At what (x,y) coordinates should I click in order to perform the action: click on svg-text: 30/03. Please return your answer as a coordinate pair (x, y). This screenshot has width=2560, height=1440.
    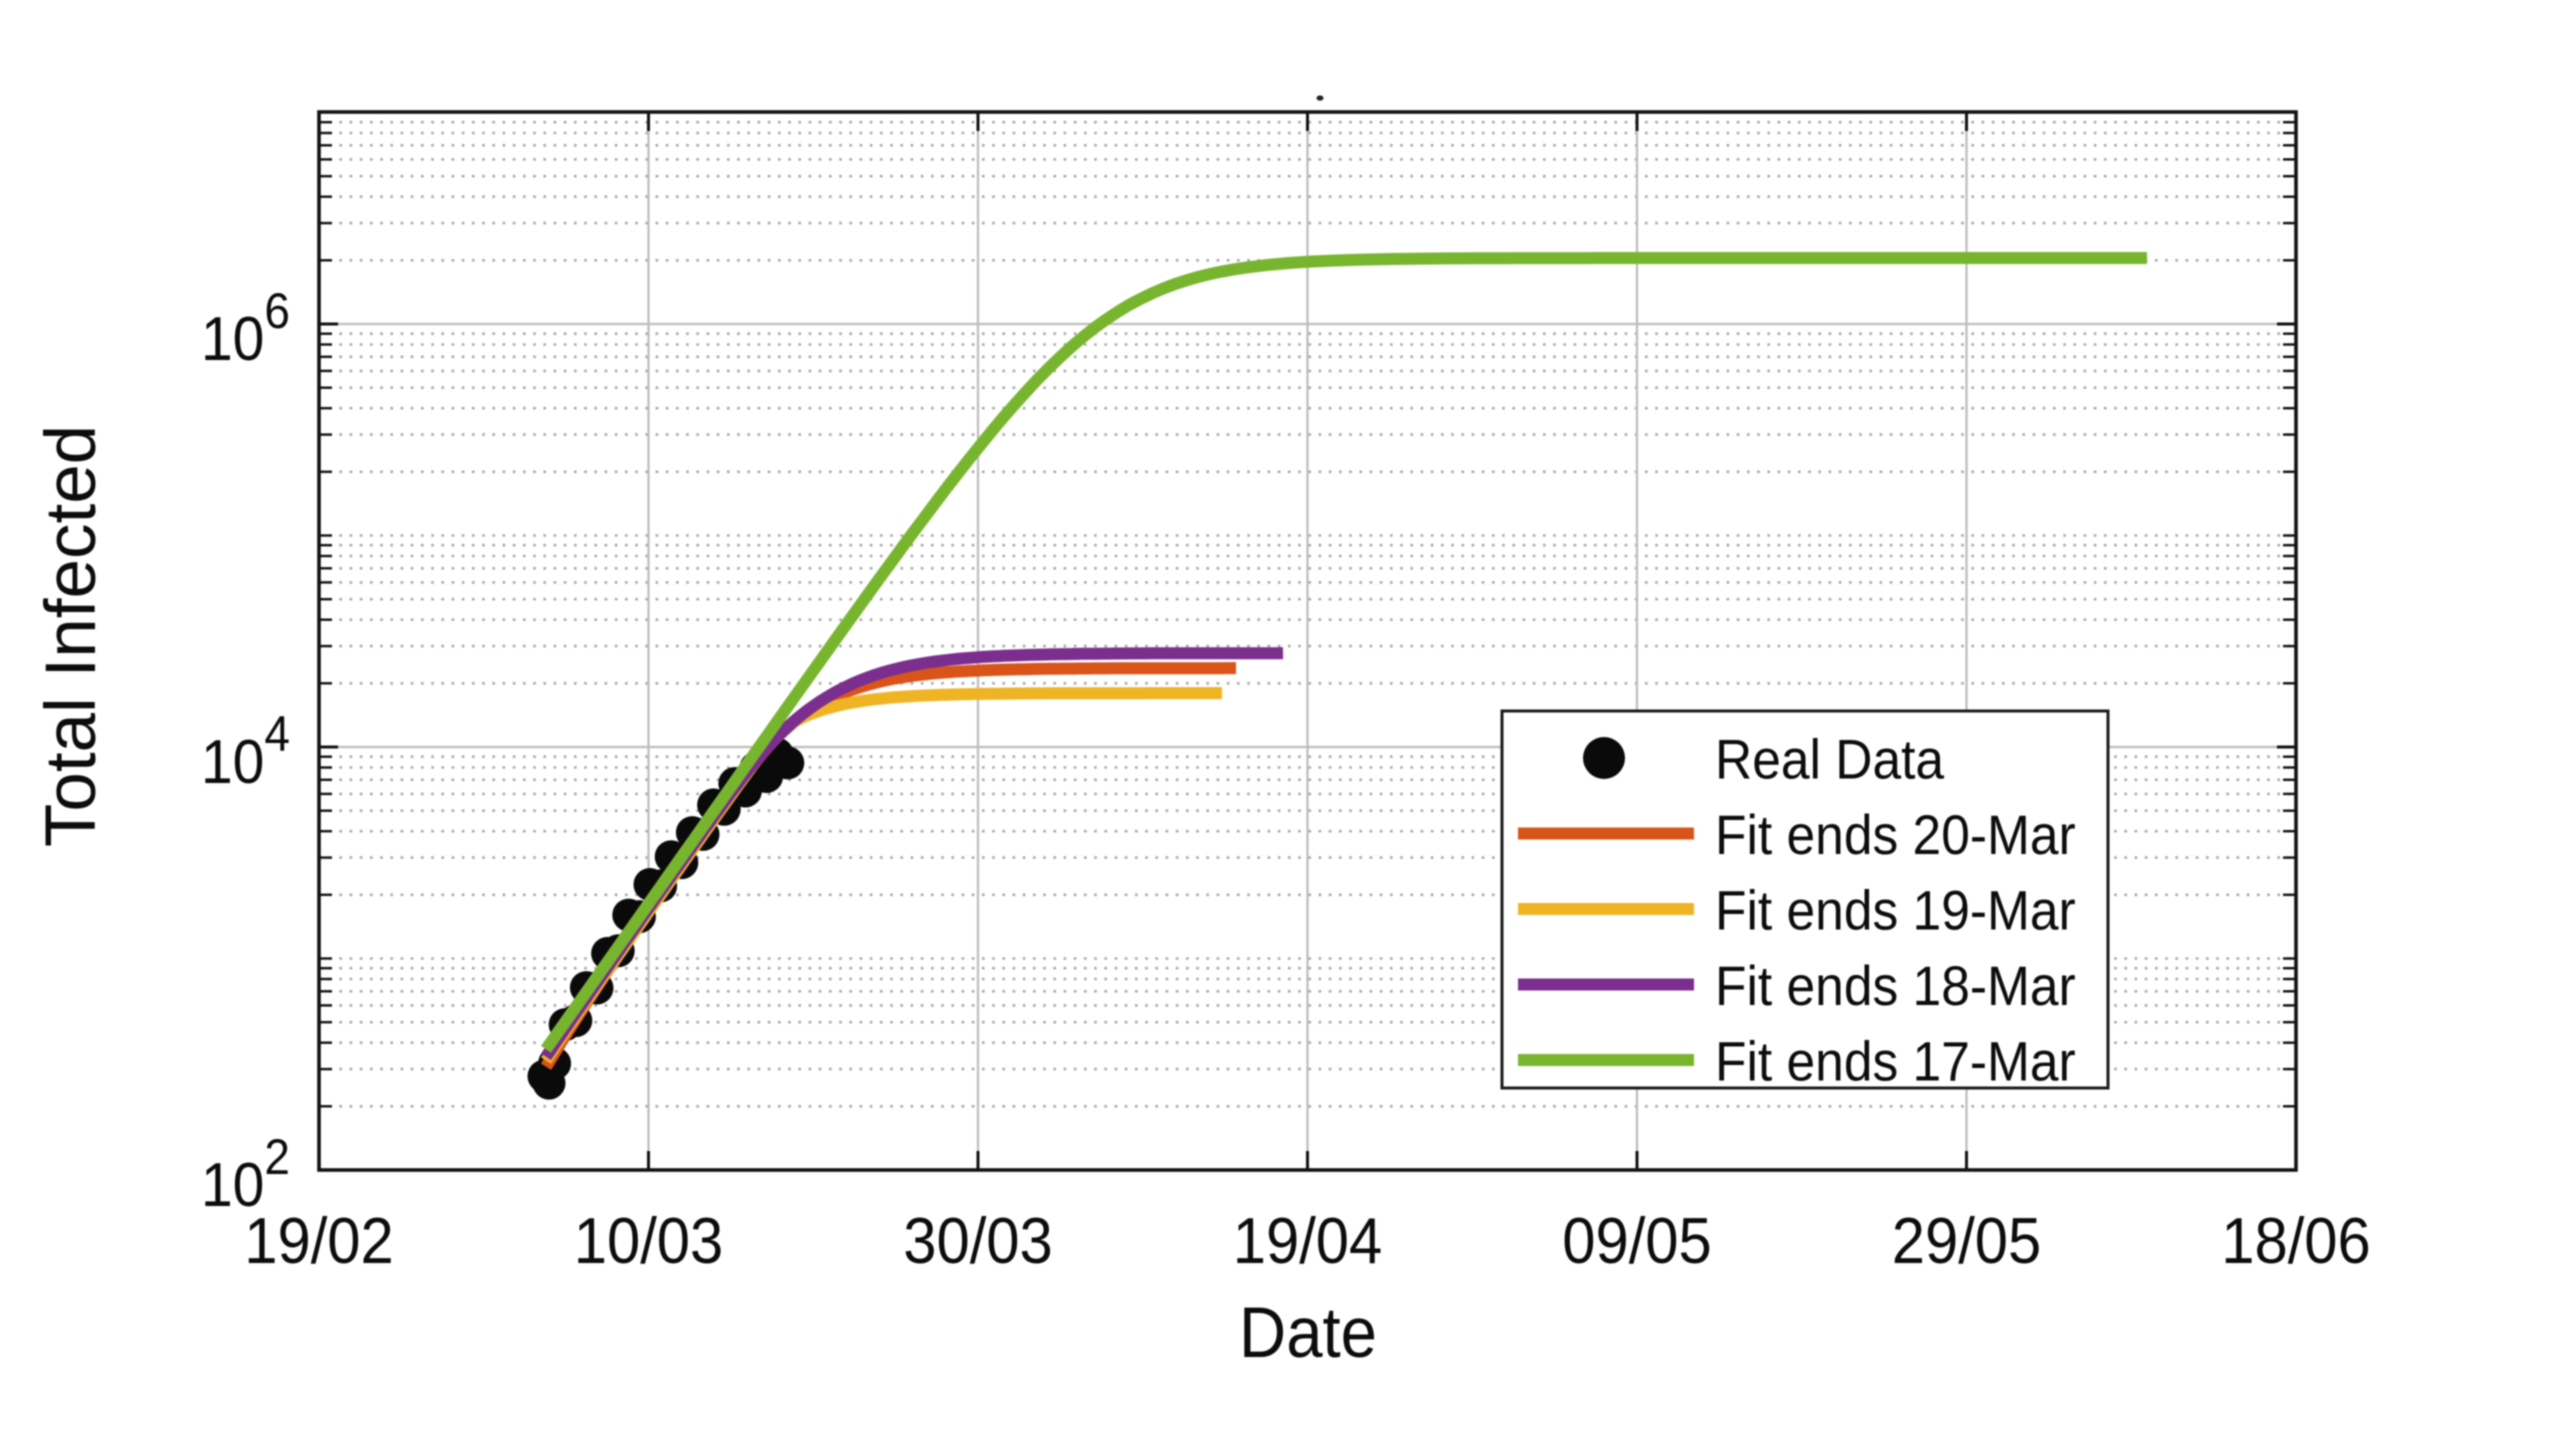
    Looking at the image, I should click on (978, 1241).